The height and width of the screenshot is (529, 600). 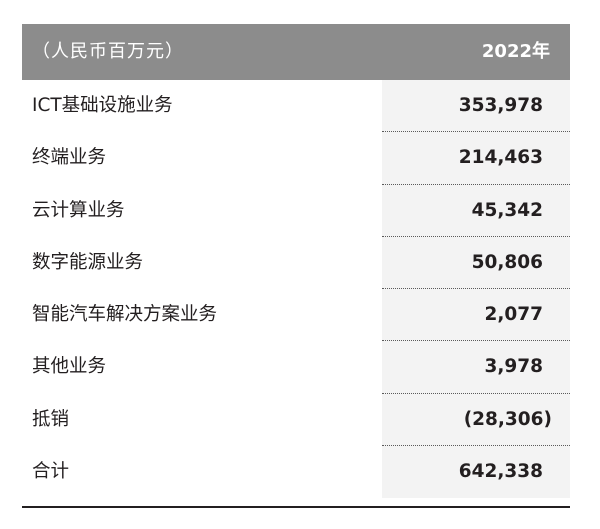 I want to click on row-label: 数字能源业务, so click(x=88, y=262).